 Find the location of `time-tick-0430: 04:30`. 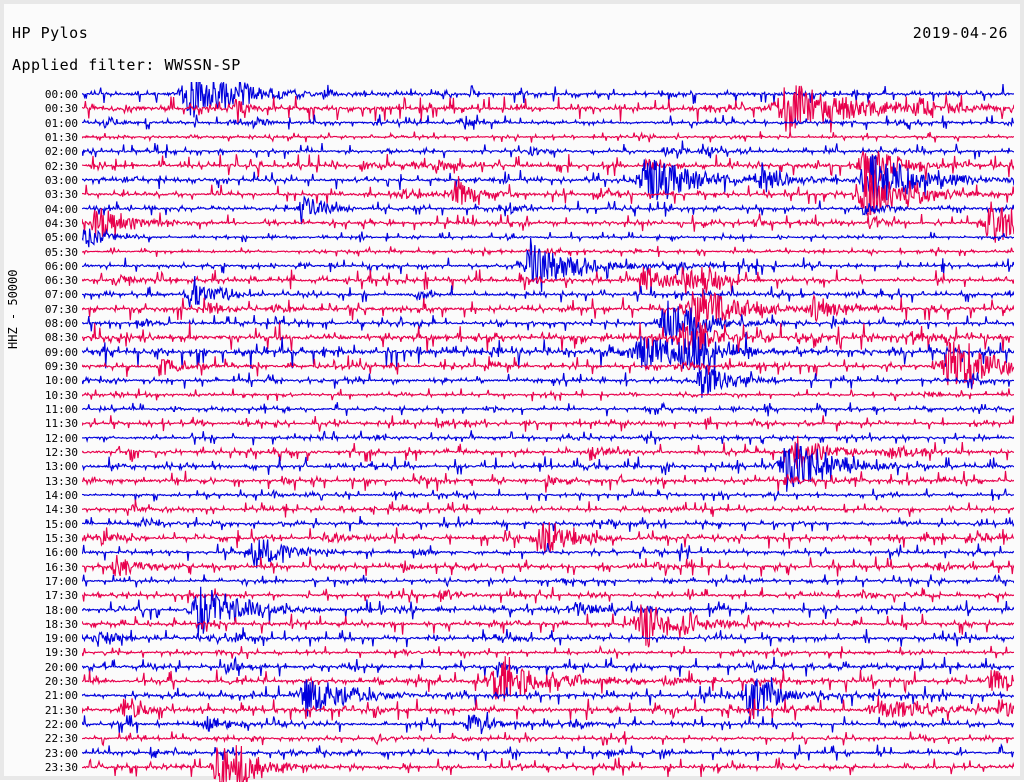

time-tick-0430: 04:30 is located at coordinates (61, 223).